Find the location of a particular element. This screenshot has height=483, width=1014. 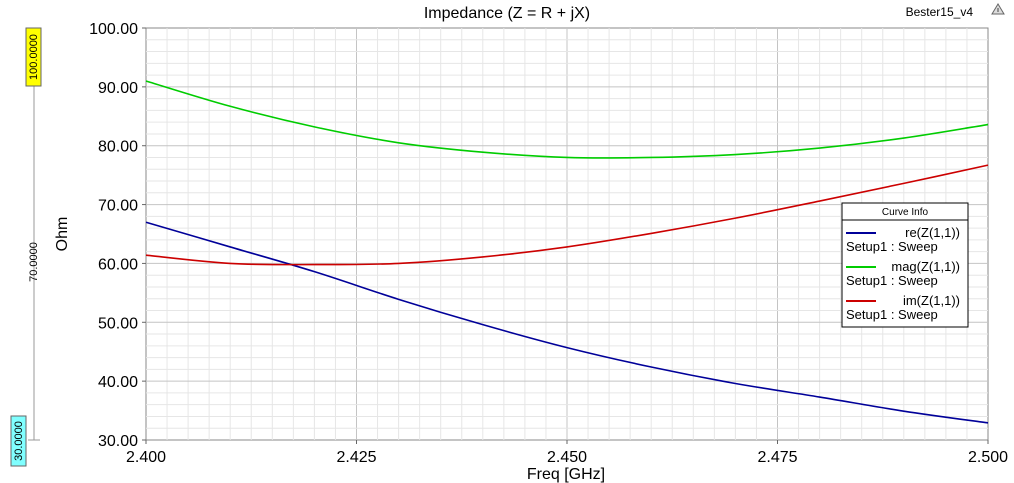

y-tick-label: 60.00 is located at coordinates (118, 264).